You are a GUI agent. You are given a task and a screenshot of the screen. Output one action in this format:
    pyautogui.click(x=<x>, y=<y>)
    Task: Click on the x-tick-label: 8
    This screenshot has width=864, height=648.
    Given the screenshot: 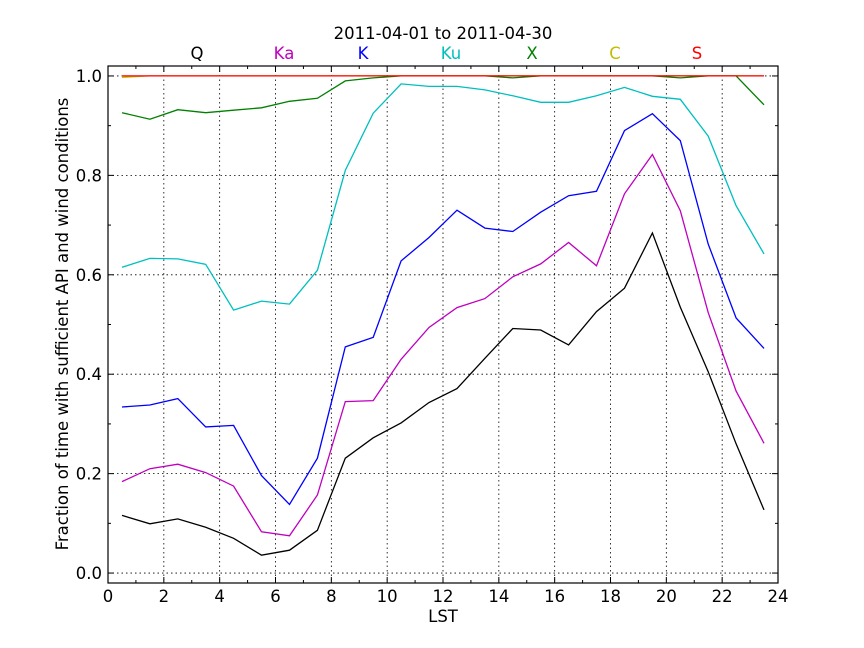 What is the action you would take?
    pyautogui.click(x=331, y=596)
    